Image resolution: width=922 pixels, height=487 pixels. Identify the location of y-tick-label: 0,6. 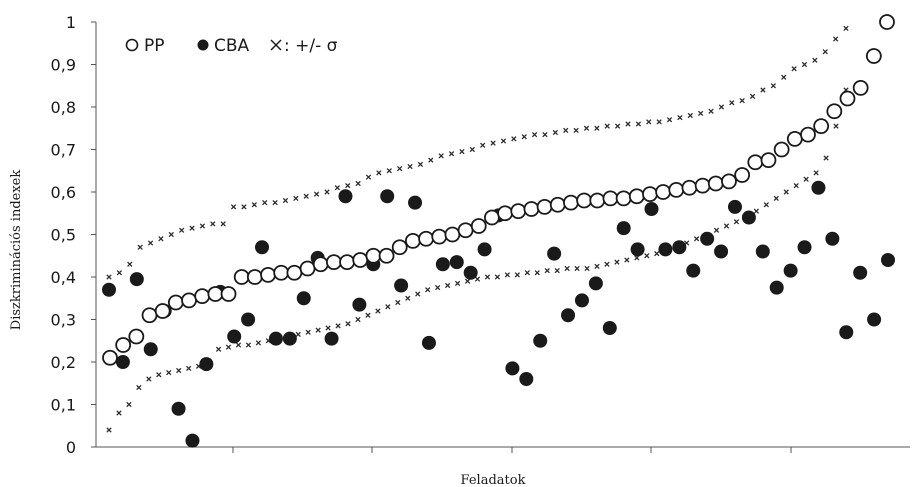
(63, 192).